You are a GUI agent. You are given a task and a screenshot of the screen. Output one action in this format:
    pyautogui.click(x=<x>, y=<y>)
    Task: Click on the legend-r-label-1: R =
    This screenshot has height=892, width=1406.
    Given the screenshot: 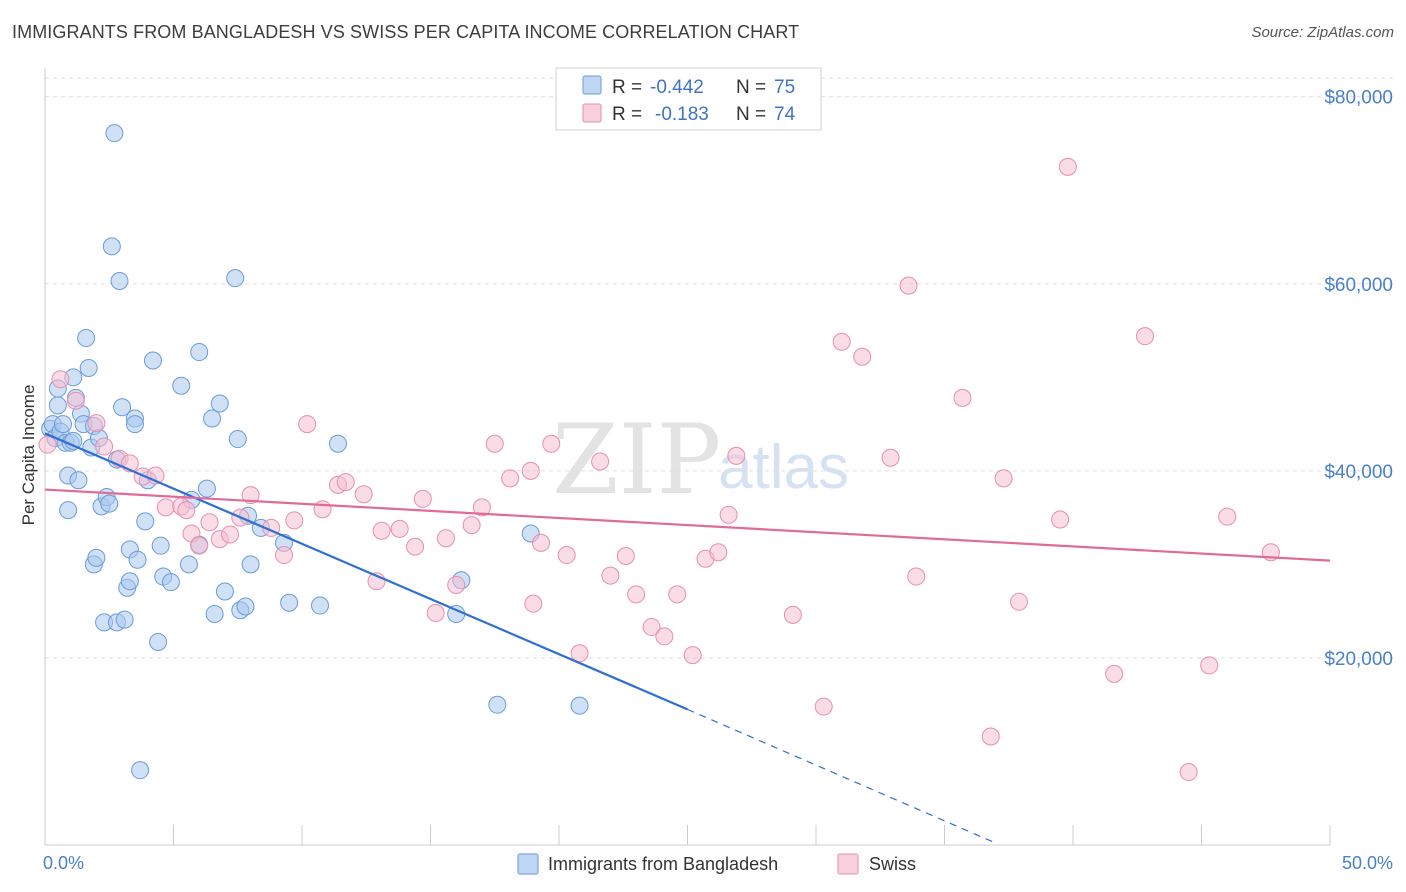 What is the action you would take?
    pyautogui.click(x=627, y=87)
    